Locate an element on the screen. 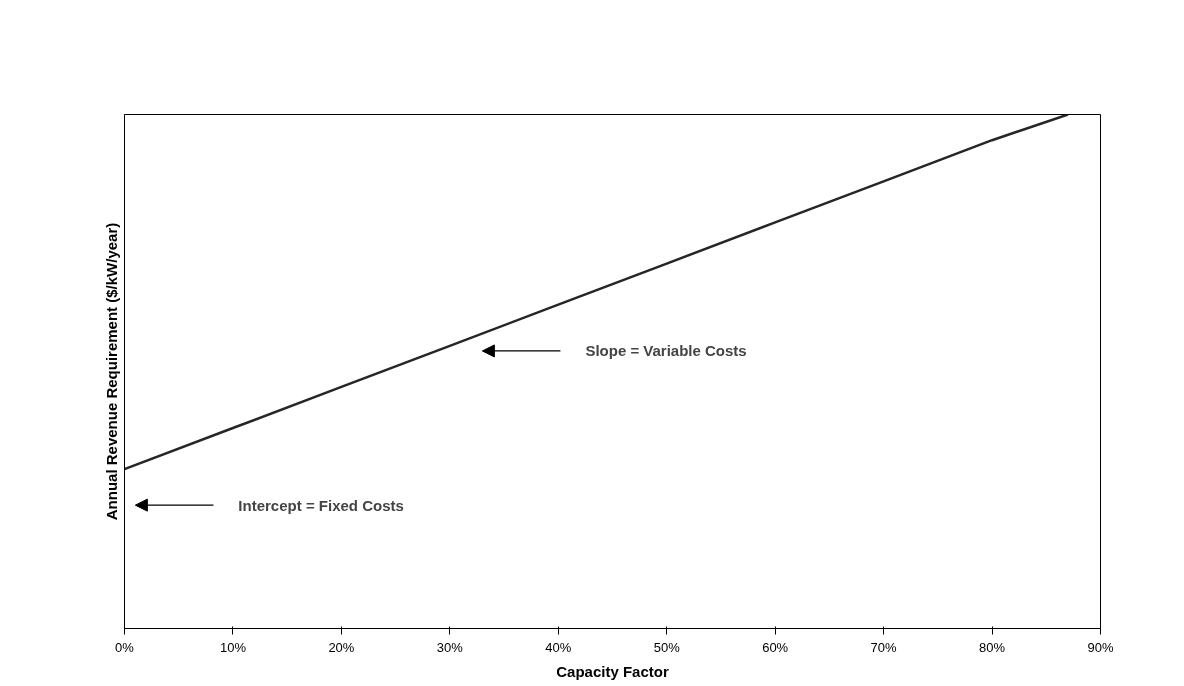  x-tick-label: 30% is located at coordinates (450, 647).